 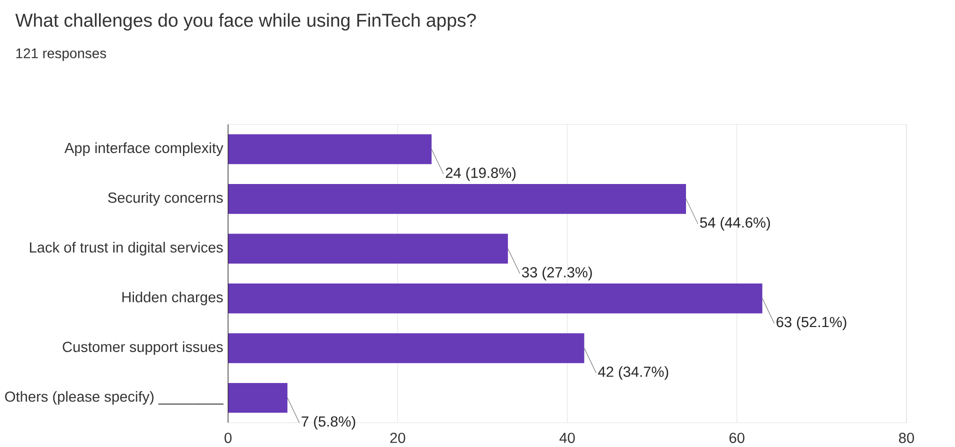 I want to click on x-tick-label: 20, so click(x=398, y=437).